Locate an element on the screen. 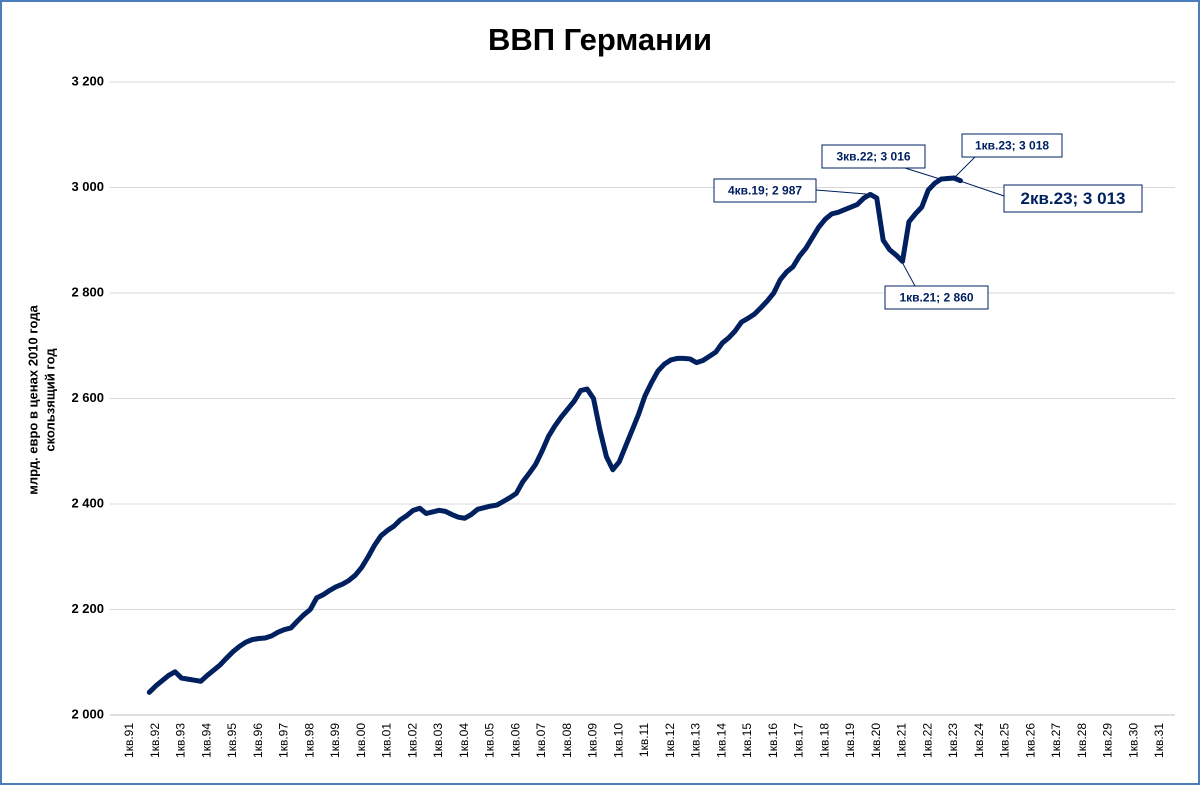 The width and height of the screenshot is (1200, 785). x-tick-label: 1кв.25 is located at coordinates (1005, 740).